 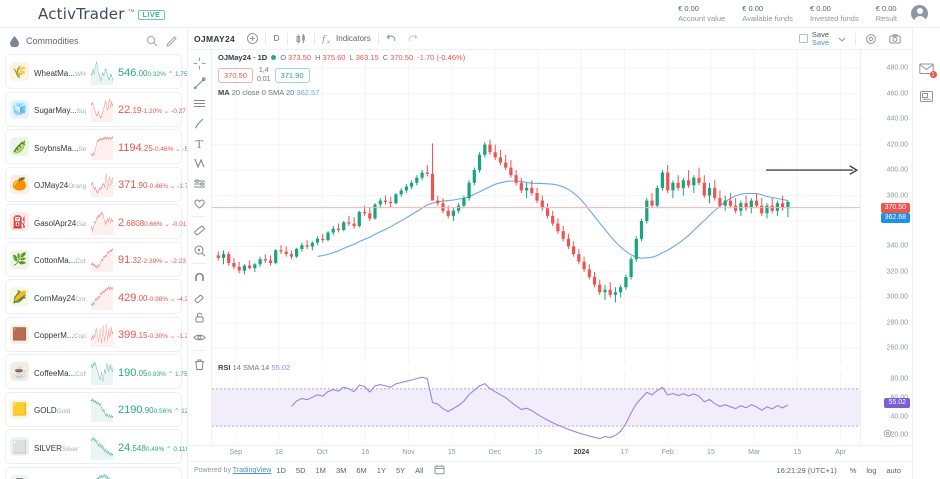 I want to click on timeframe-5y: 5Y, so click(x=400, y=470).